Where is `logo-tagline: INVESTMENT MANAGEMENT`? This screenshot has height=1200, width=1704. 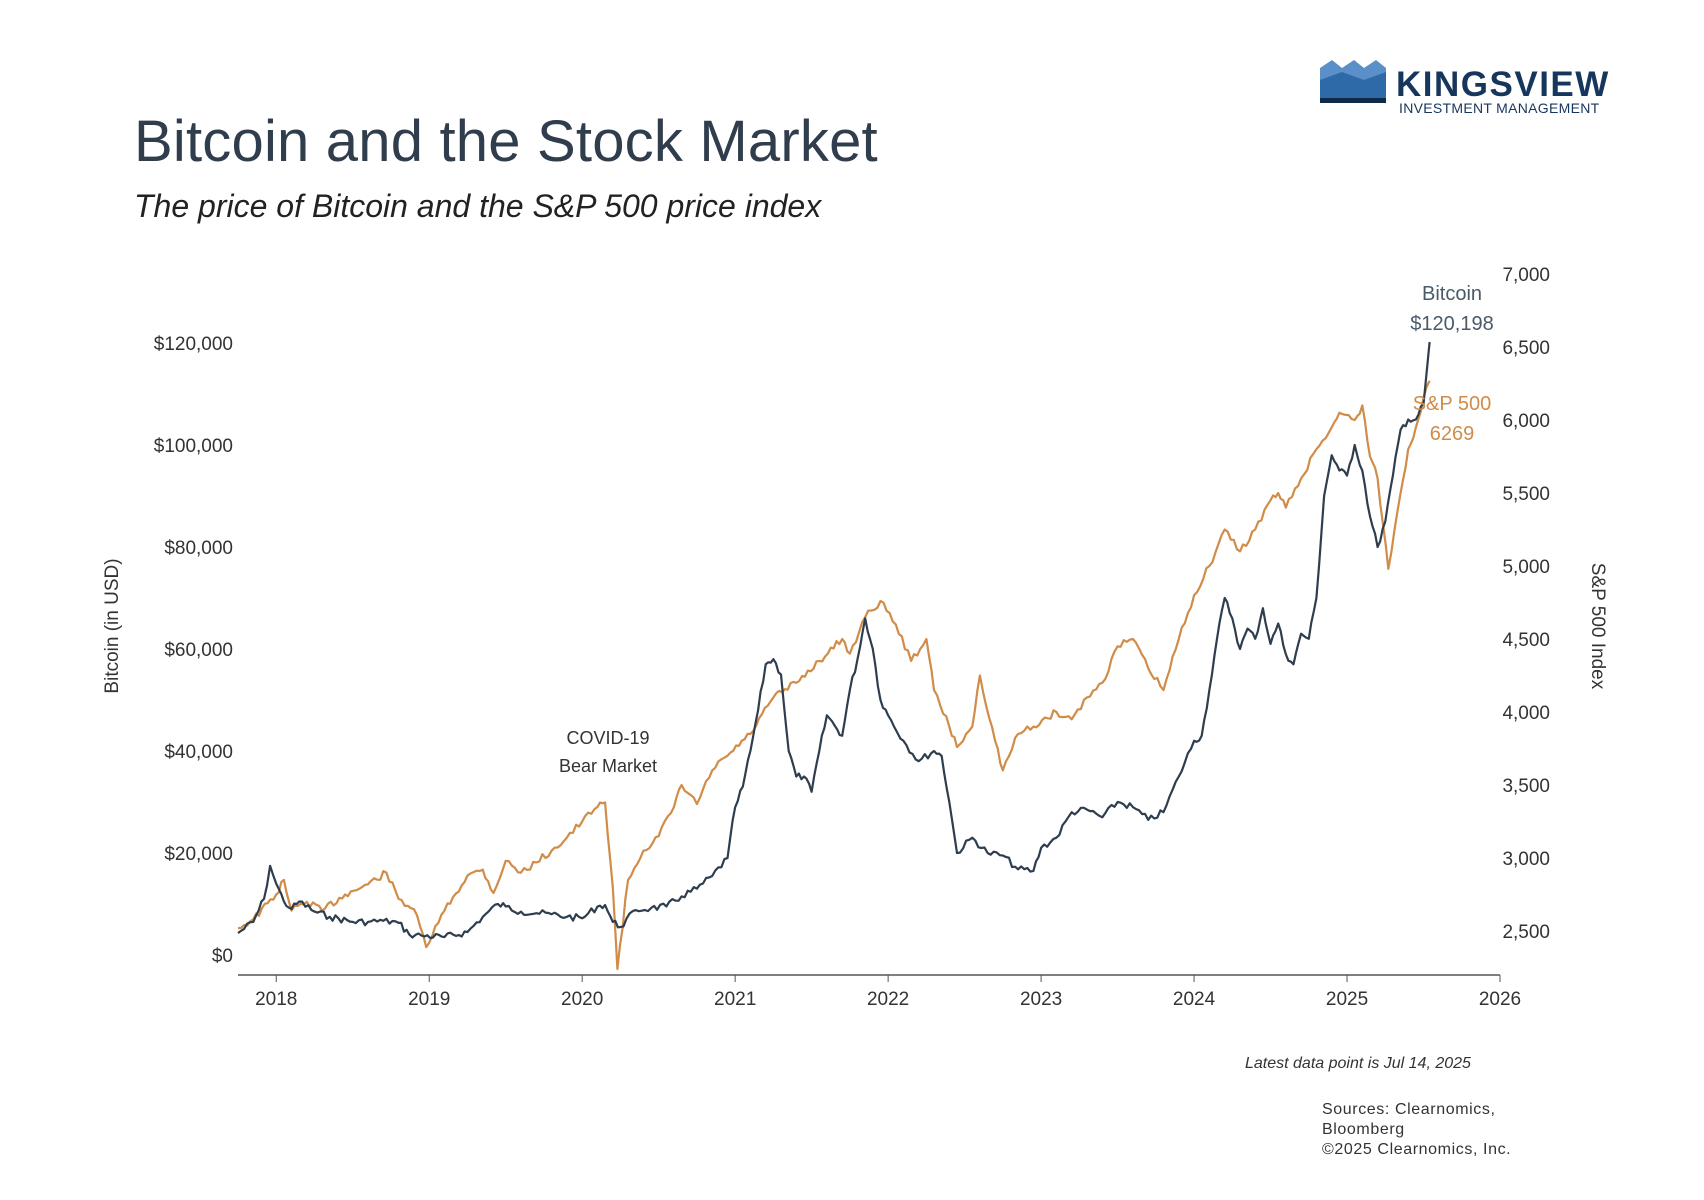
logo-tagline: INVESTMENT MANAGEMENT is located at coordinates (1499, 108).